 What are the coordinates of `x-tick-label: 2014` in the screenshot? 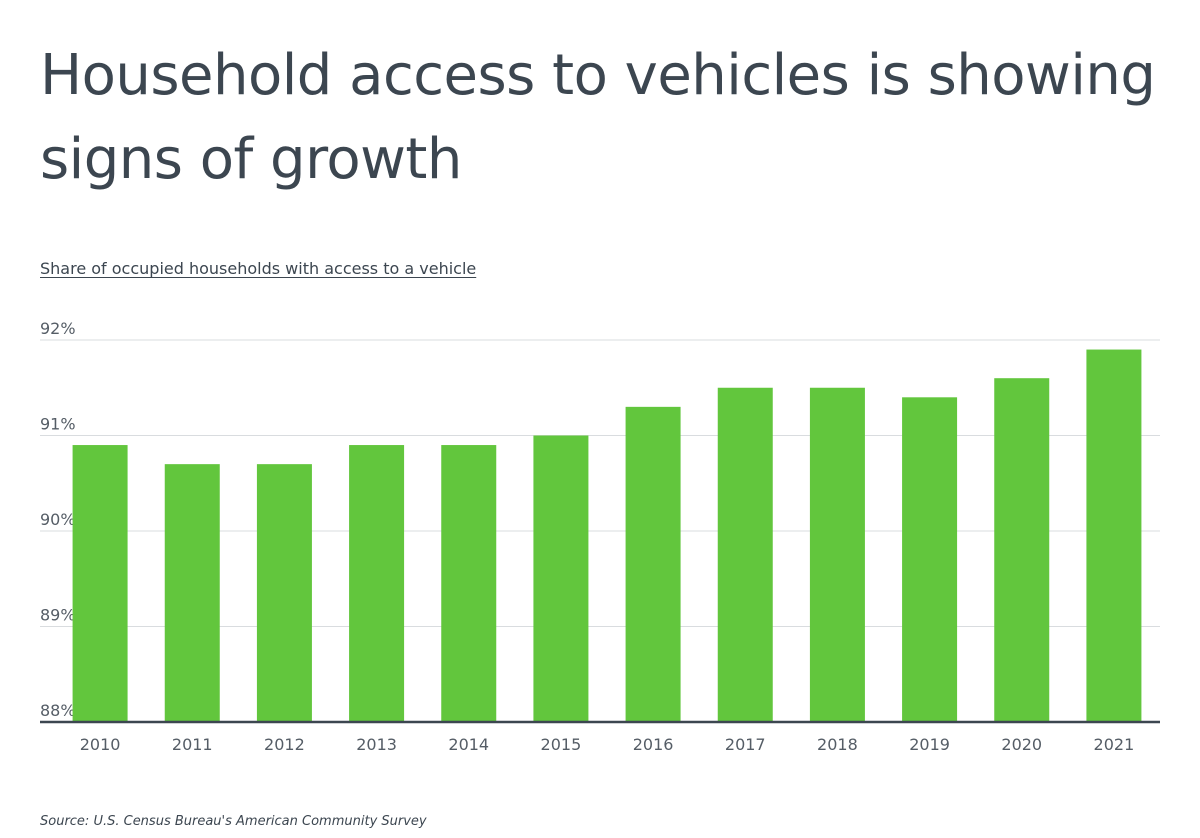 It's located at (468, 744).